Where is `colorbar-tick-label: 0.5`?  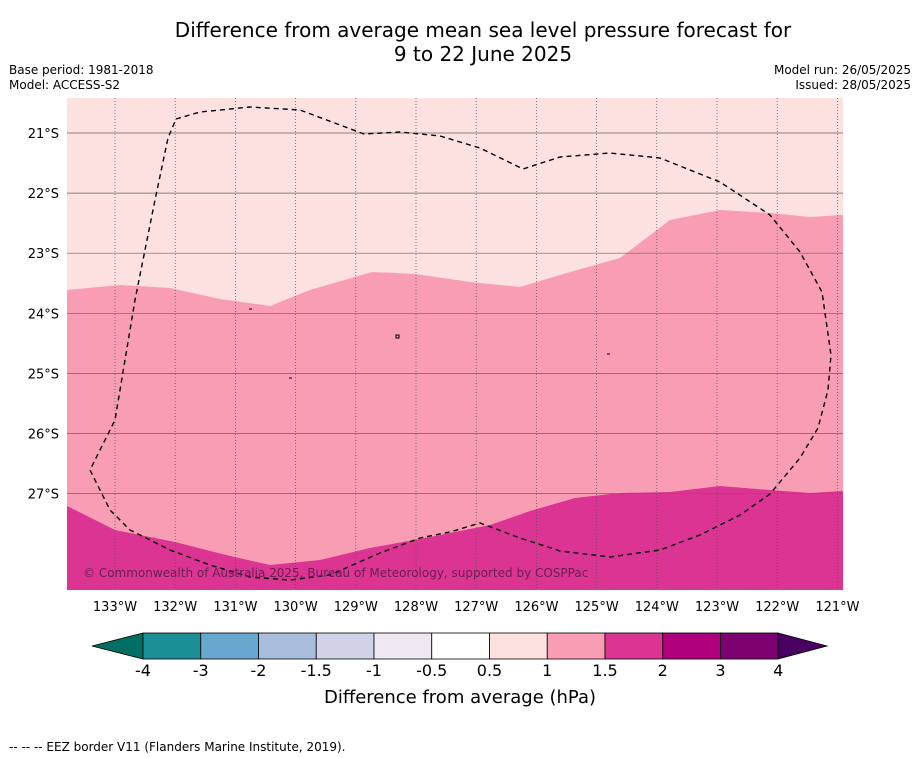 colorbar-tick-label: 0.5 is located at coordinates (489, 670).